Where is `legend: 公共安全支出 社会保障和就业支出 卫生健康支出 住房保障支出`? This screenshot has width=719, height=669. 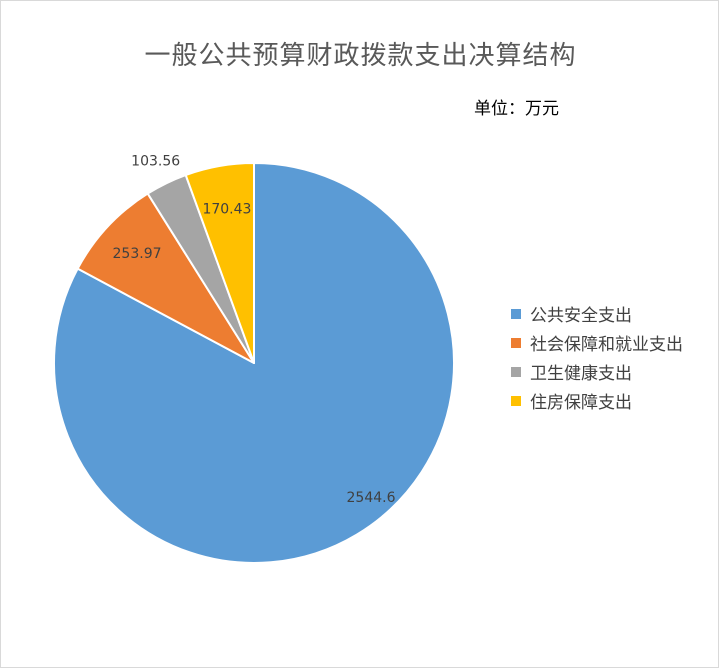 legend: 公共安全支出 社会保障和就业支出 卫生健康支出 住房保障支出 is located at coordinates (597, 357).